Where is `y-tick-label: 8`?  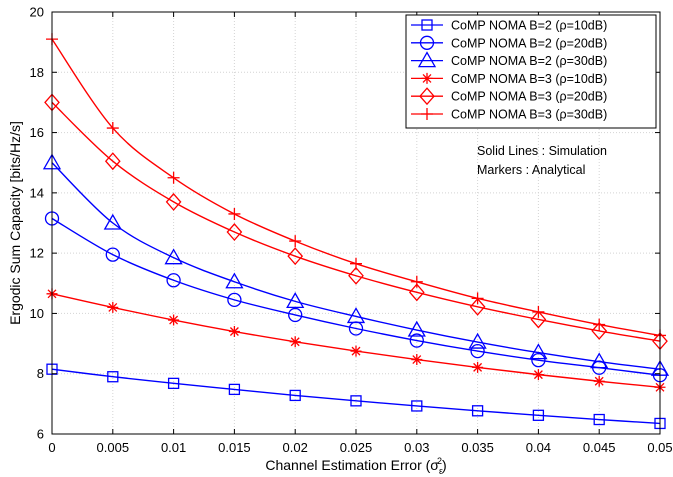
y-tick-label: 8 is located at coordinates (40, 373).